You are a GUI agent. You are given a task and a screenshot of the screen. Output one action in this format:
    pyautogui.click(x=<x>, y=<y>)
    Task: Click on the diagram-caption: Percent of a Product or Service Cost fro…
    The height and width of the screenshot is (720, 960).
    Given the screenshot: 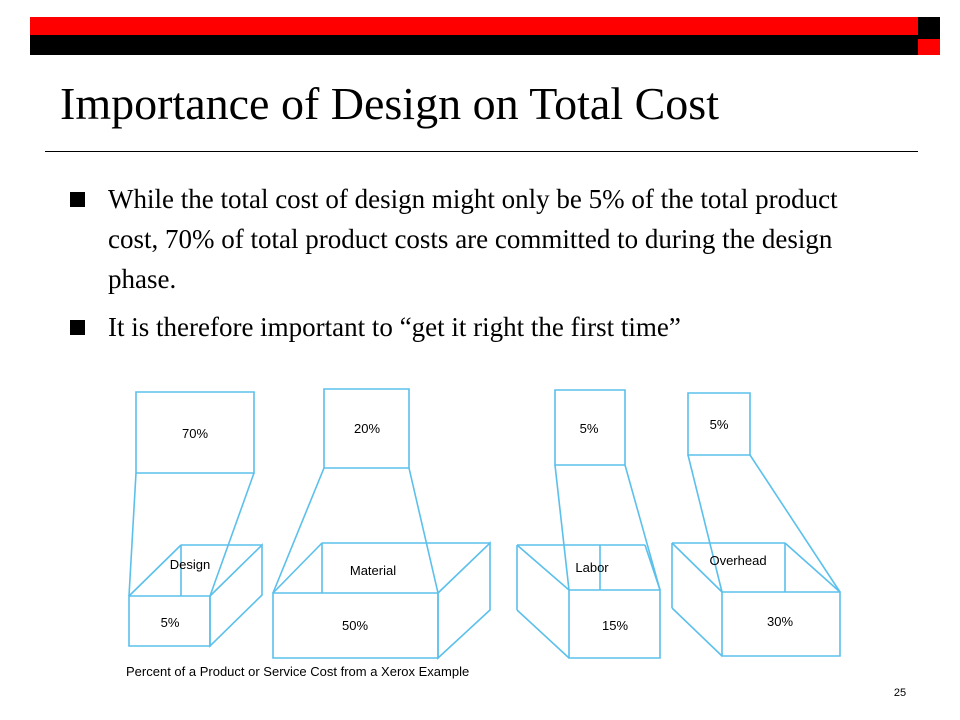 What is the action you would take?
    pyautogui.click(x=297, y=671)
    